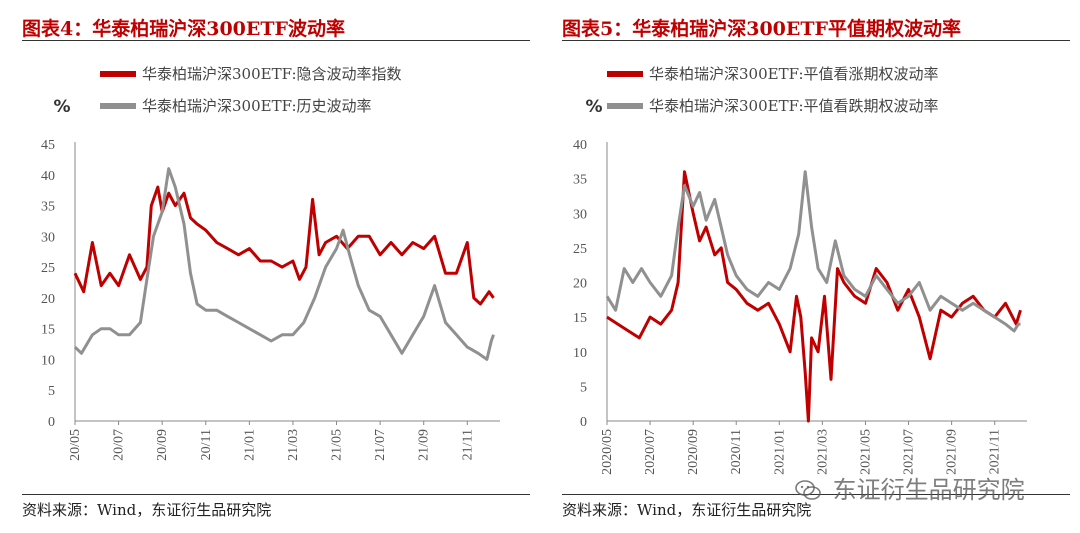 This screenshot has height=533, width=1080. What do you see at coordinates (794, 74) in the screenshot?
I see `legend-label: 华泰柏瑞沪深300ETF:平值看涨期权波动率` at bounding box center [794, 74].